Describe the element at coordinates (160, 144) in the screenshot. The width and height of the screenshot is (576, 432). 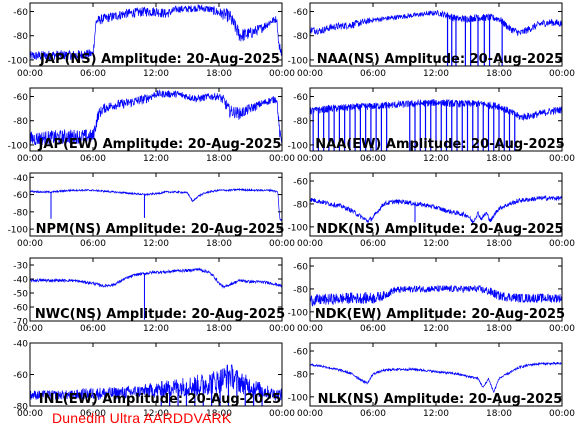
I see `chart-title: JAP(EW) Amplitude: 20-Aug-2025` at that location.